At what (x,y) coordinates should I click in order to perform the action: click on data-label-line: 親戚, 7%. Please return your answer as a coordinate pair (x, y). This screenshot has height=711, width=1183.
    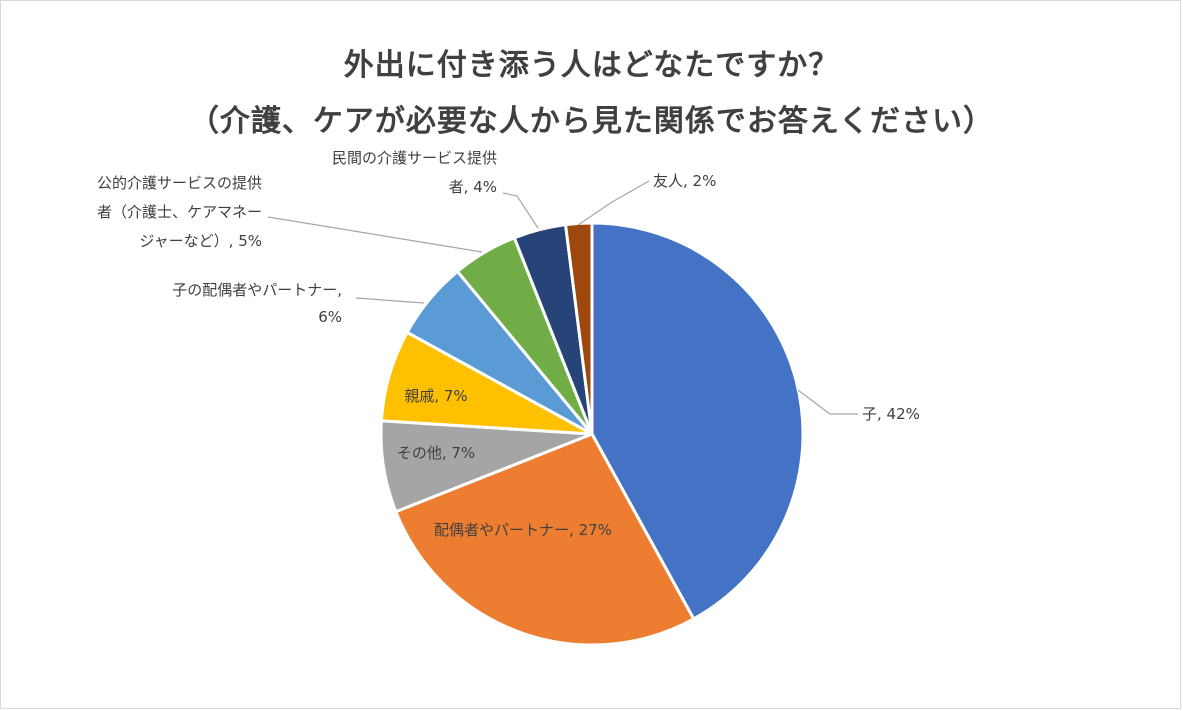
    Looking at the image, I should click on (435, 396).